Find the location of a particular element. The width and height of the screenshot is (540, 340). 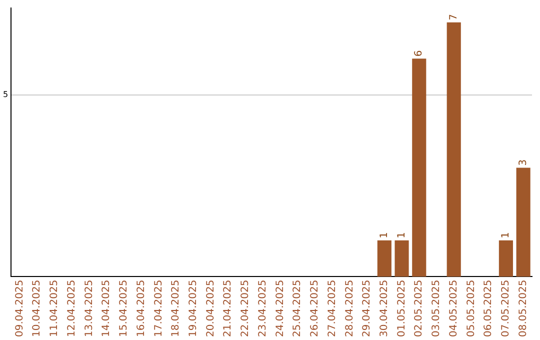

x-tick-label: 24.04.2025 is located at coordinates (280, 309).